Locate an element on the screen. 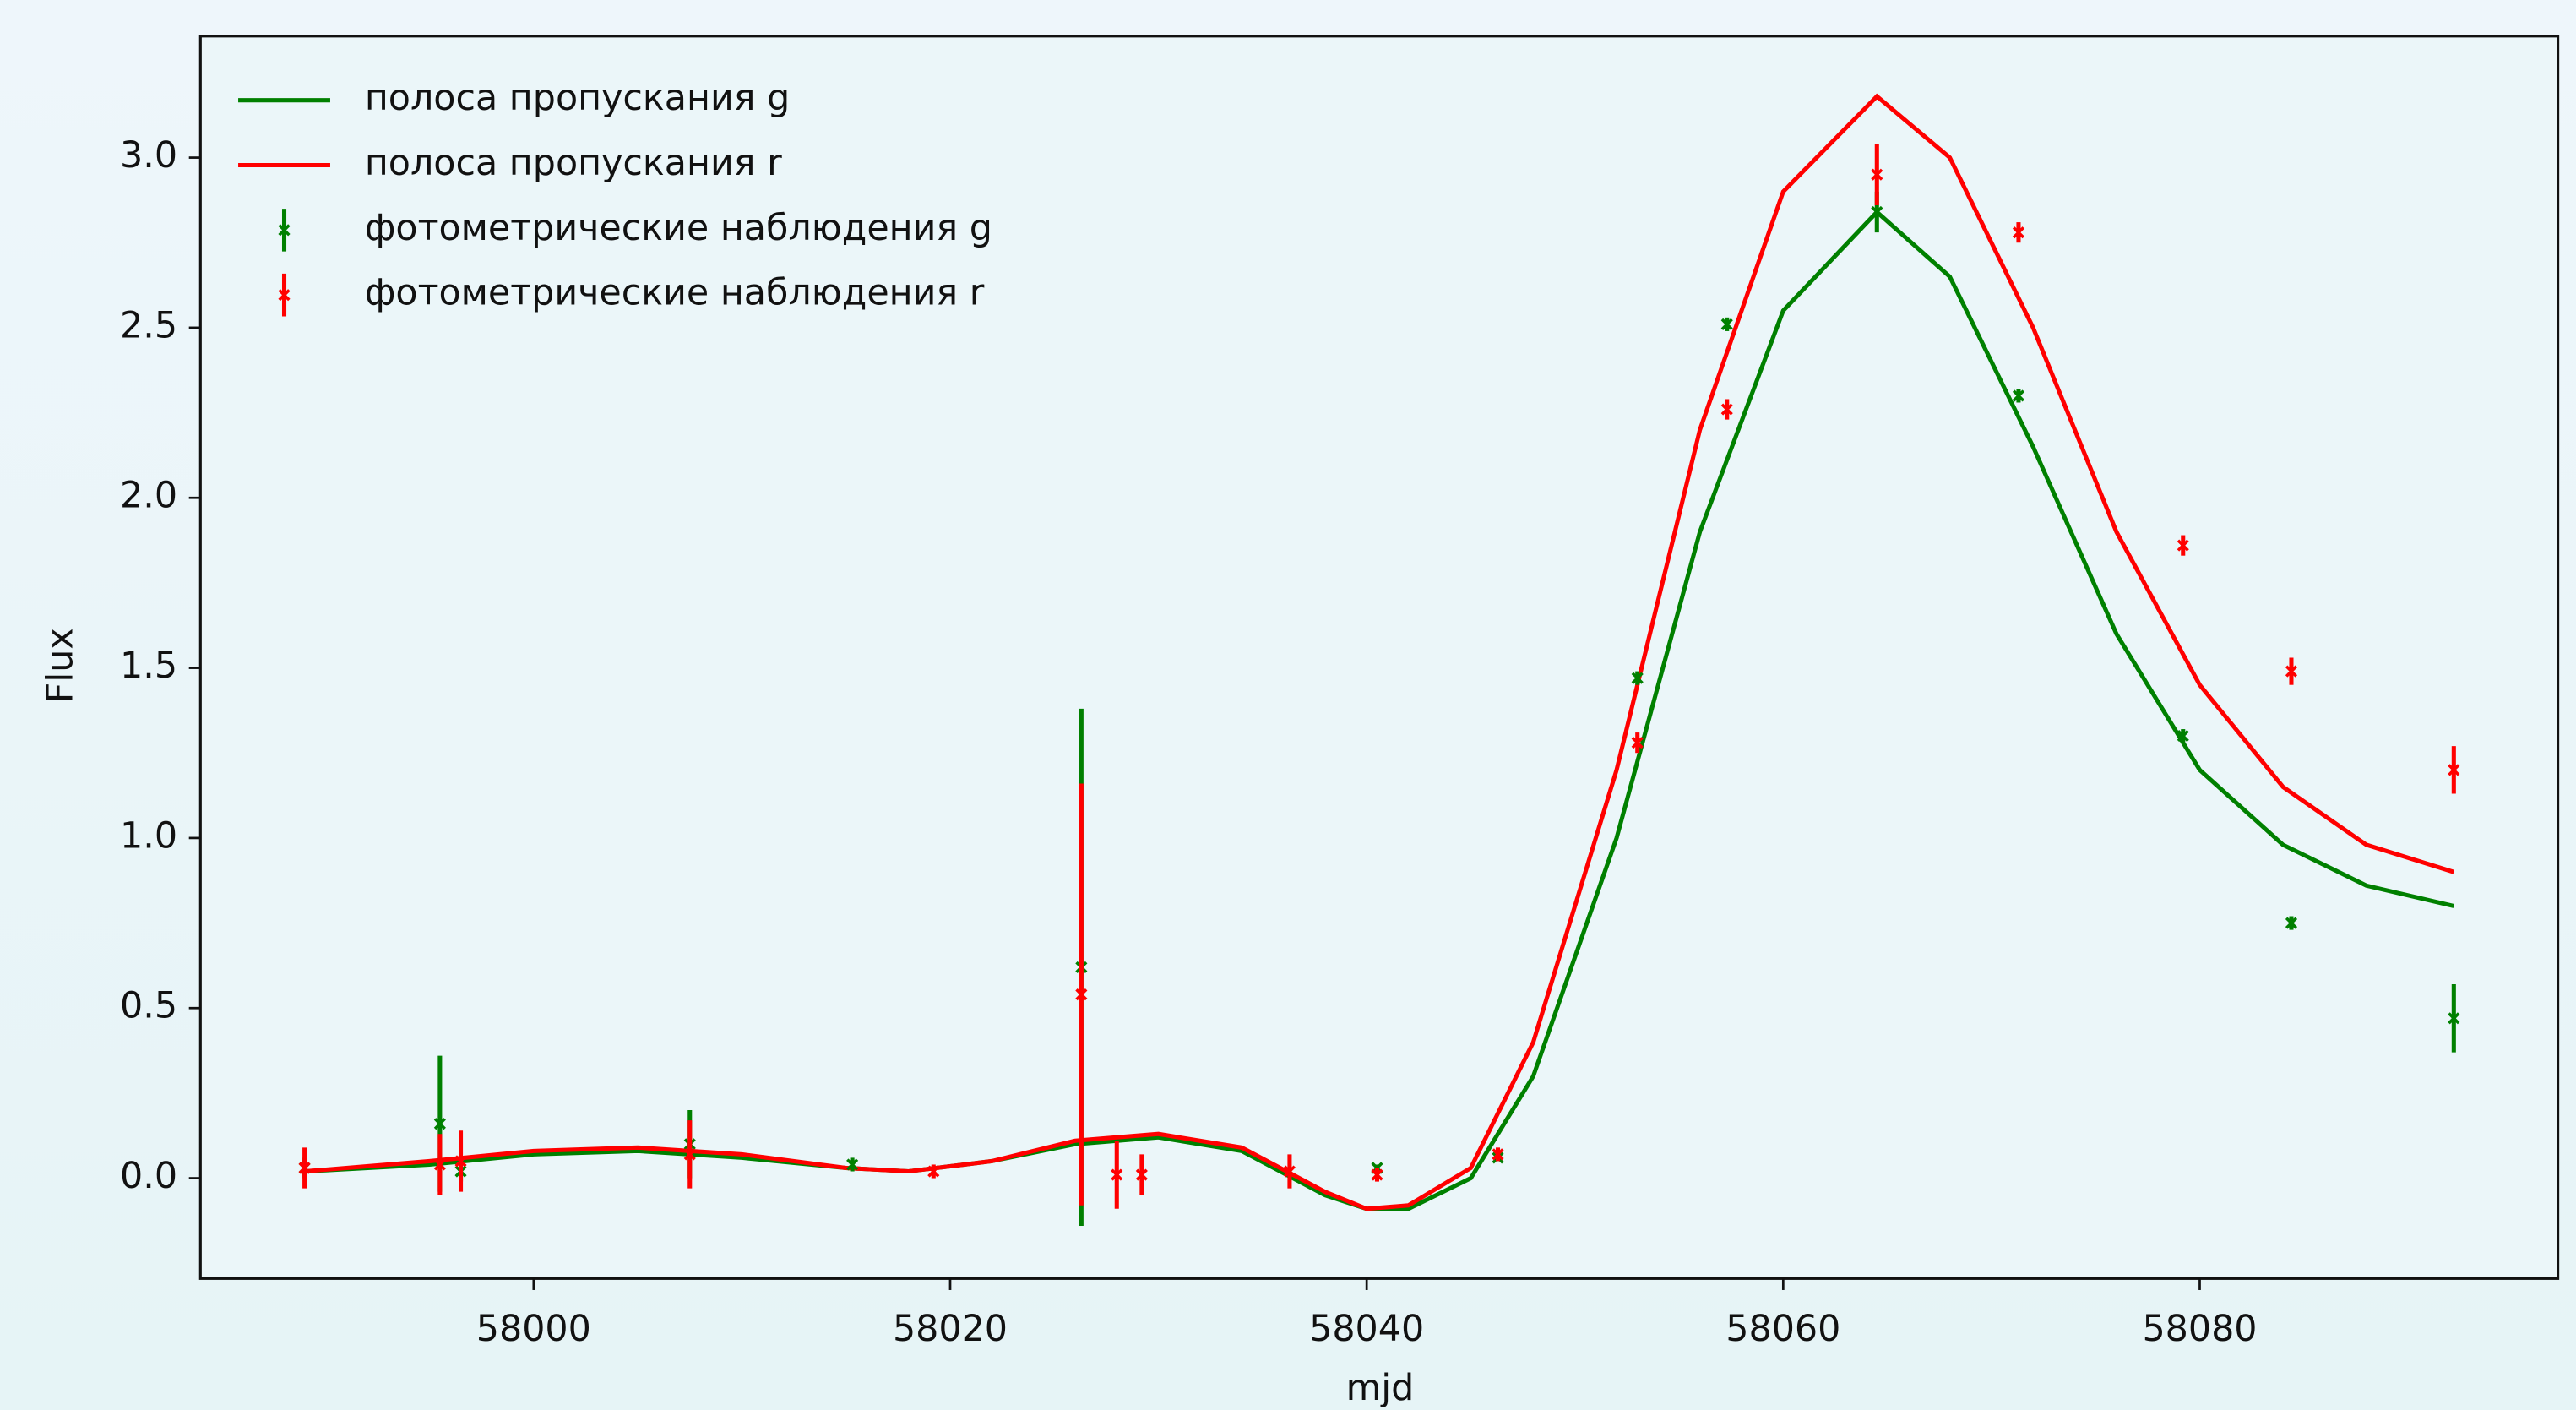 The height and width of the screenshot is (1410, 2576). x-tick-label: 58020 is located at coordinates (950, 1329).